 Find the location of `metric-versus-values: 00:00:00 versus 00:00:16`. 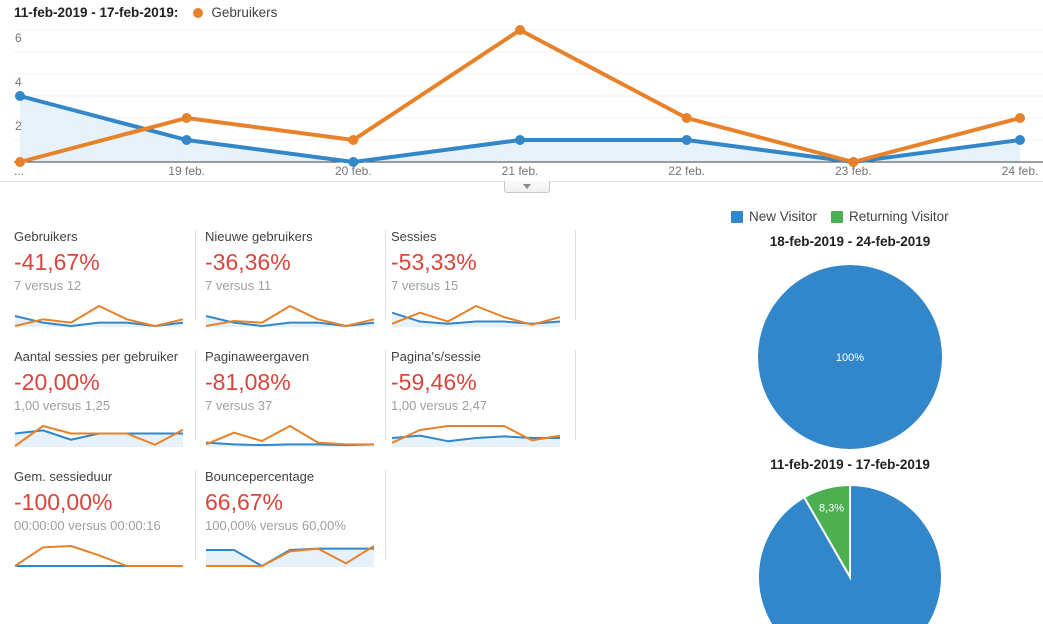

metric-versus-values: 00:00:00 versus 00:00:16 is located at coordinates (87, 525).